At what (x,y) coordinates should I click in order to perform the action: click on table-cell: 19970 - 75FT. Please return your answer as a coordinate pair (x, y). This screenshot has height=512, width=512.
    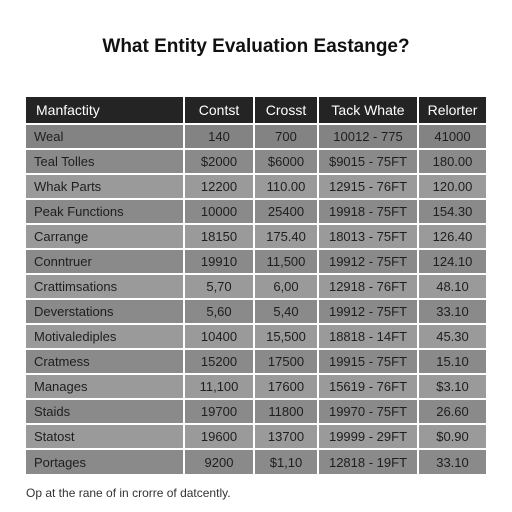
    Looking at the image, I should click on (368, 411).